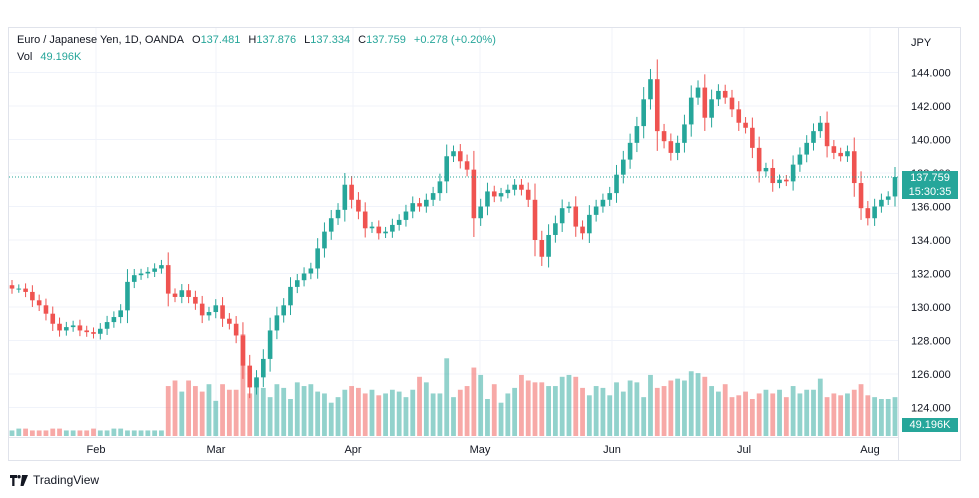  Describe the element at coordinates (931, 375) in the screenshot. I see `price-tick-label: 126.000` at that location.